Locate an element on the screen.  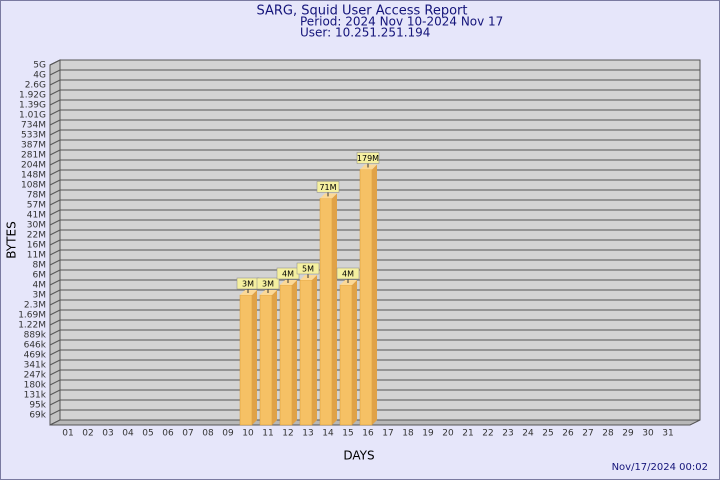
x-tick-label: 22 is located at coordinates (487, 434).